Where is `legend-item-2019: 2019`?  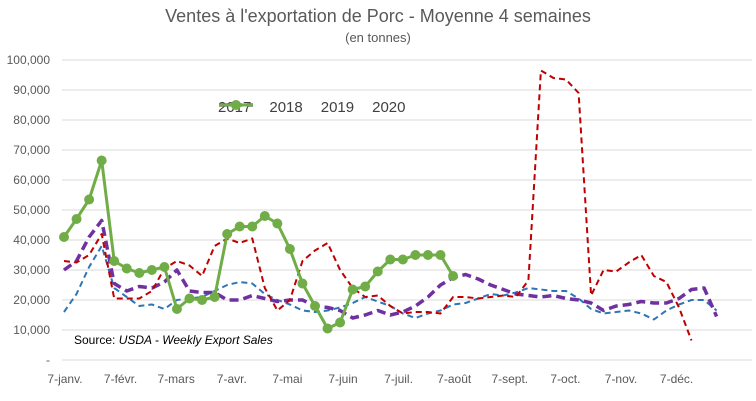
legend-item-2019: 2019 is located at coordinates (287, 107).